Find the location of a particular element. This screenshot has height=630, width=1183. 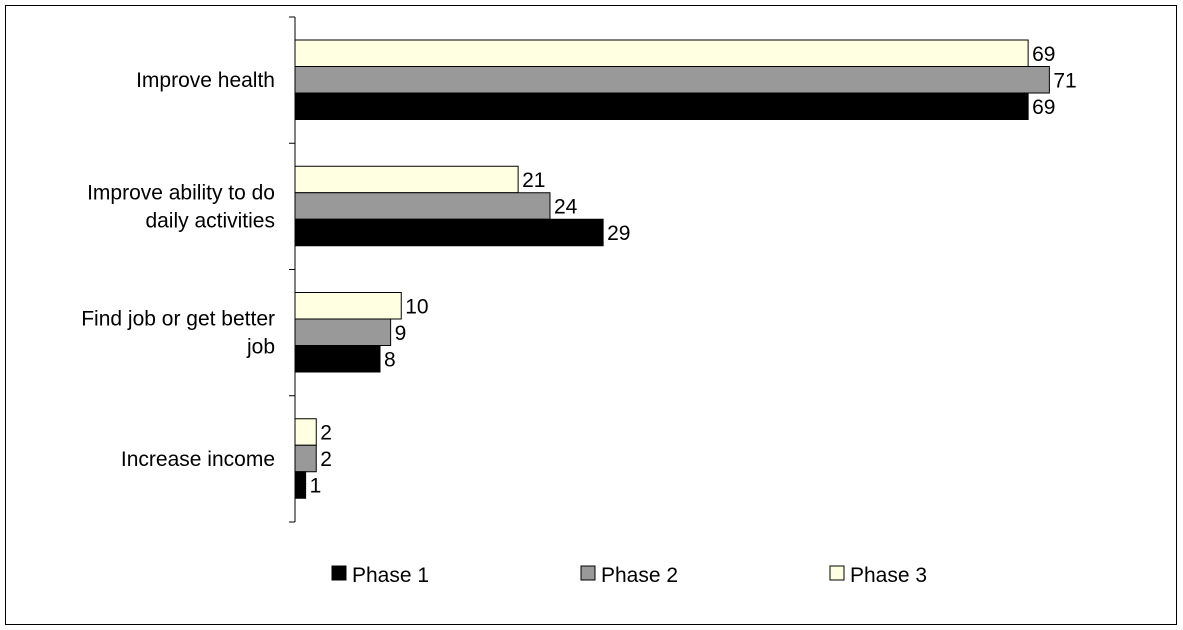

data-label: 8 is located at coordinates (390, 359).